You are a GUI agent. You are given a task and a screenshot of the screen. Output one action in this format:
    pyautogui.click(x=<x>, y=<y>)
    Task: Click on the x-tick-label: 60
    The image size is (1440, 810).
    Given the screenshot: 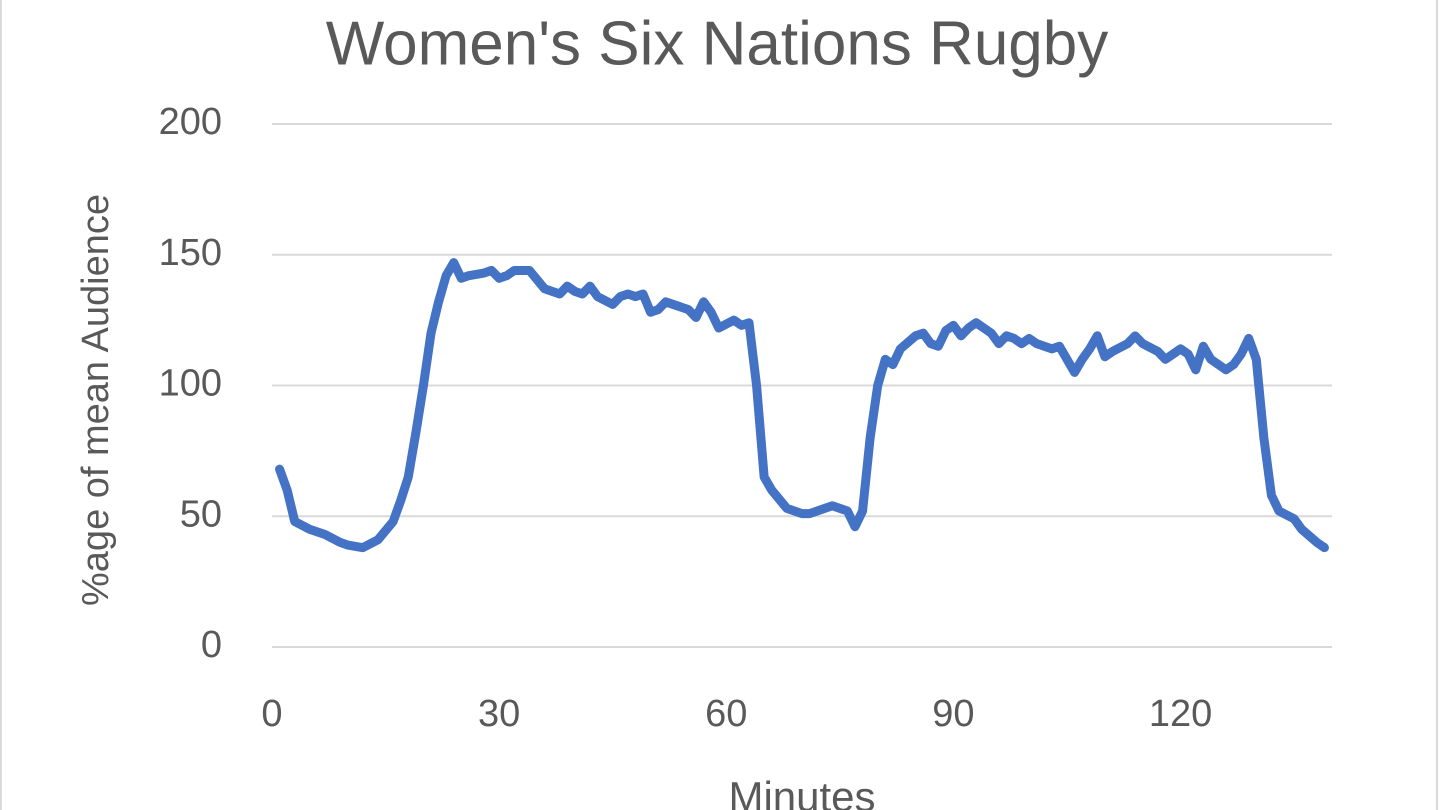 What is the action you would take?
    pyautogui.click(x=726, y=714)
    